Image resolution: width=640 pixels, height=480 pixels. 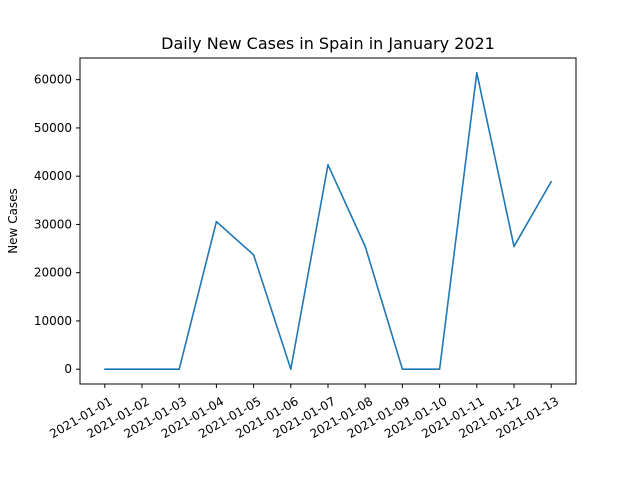 I want to click on chart-title: Daily New Cases in Spain in January 2021, so click(x=328, y=43).